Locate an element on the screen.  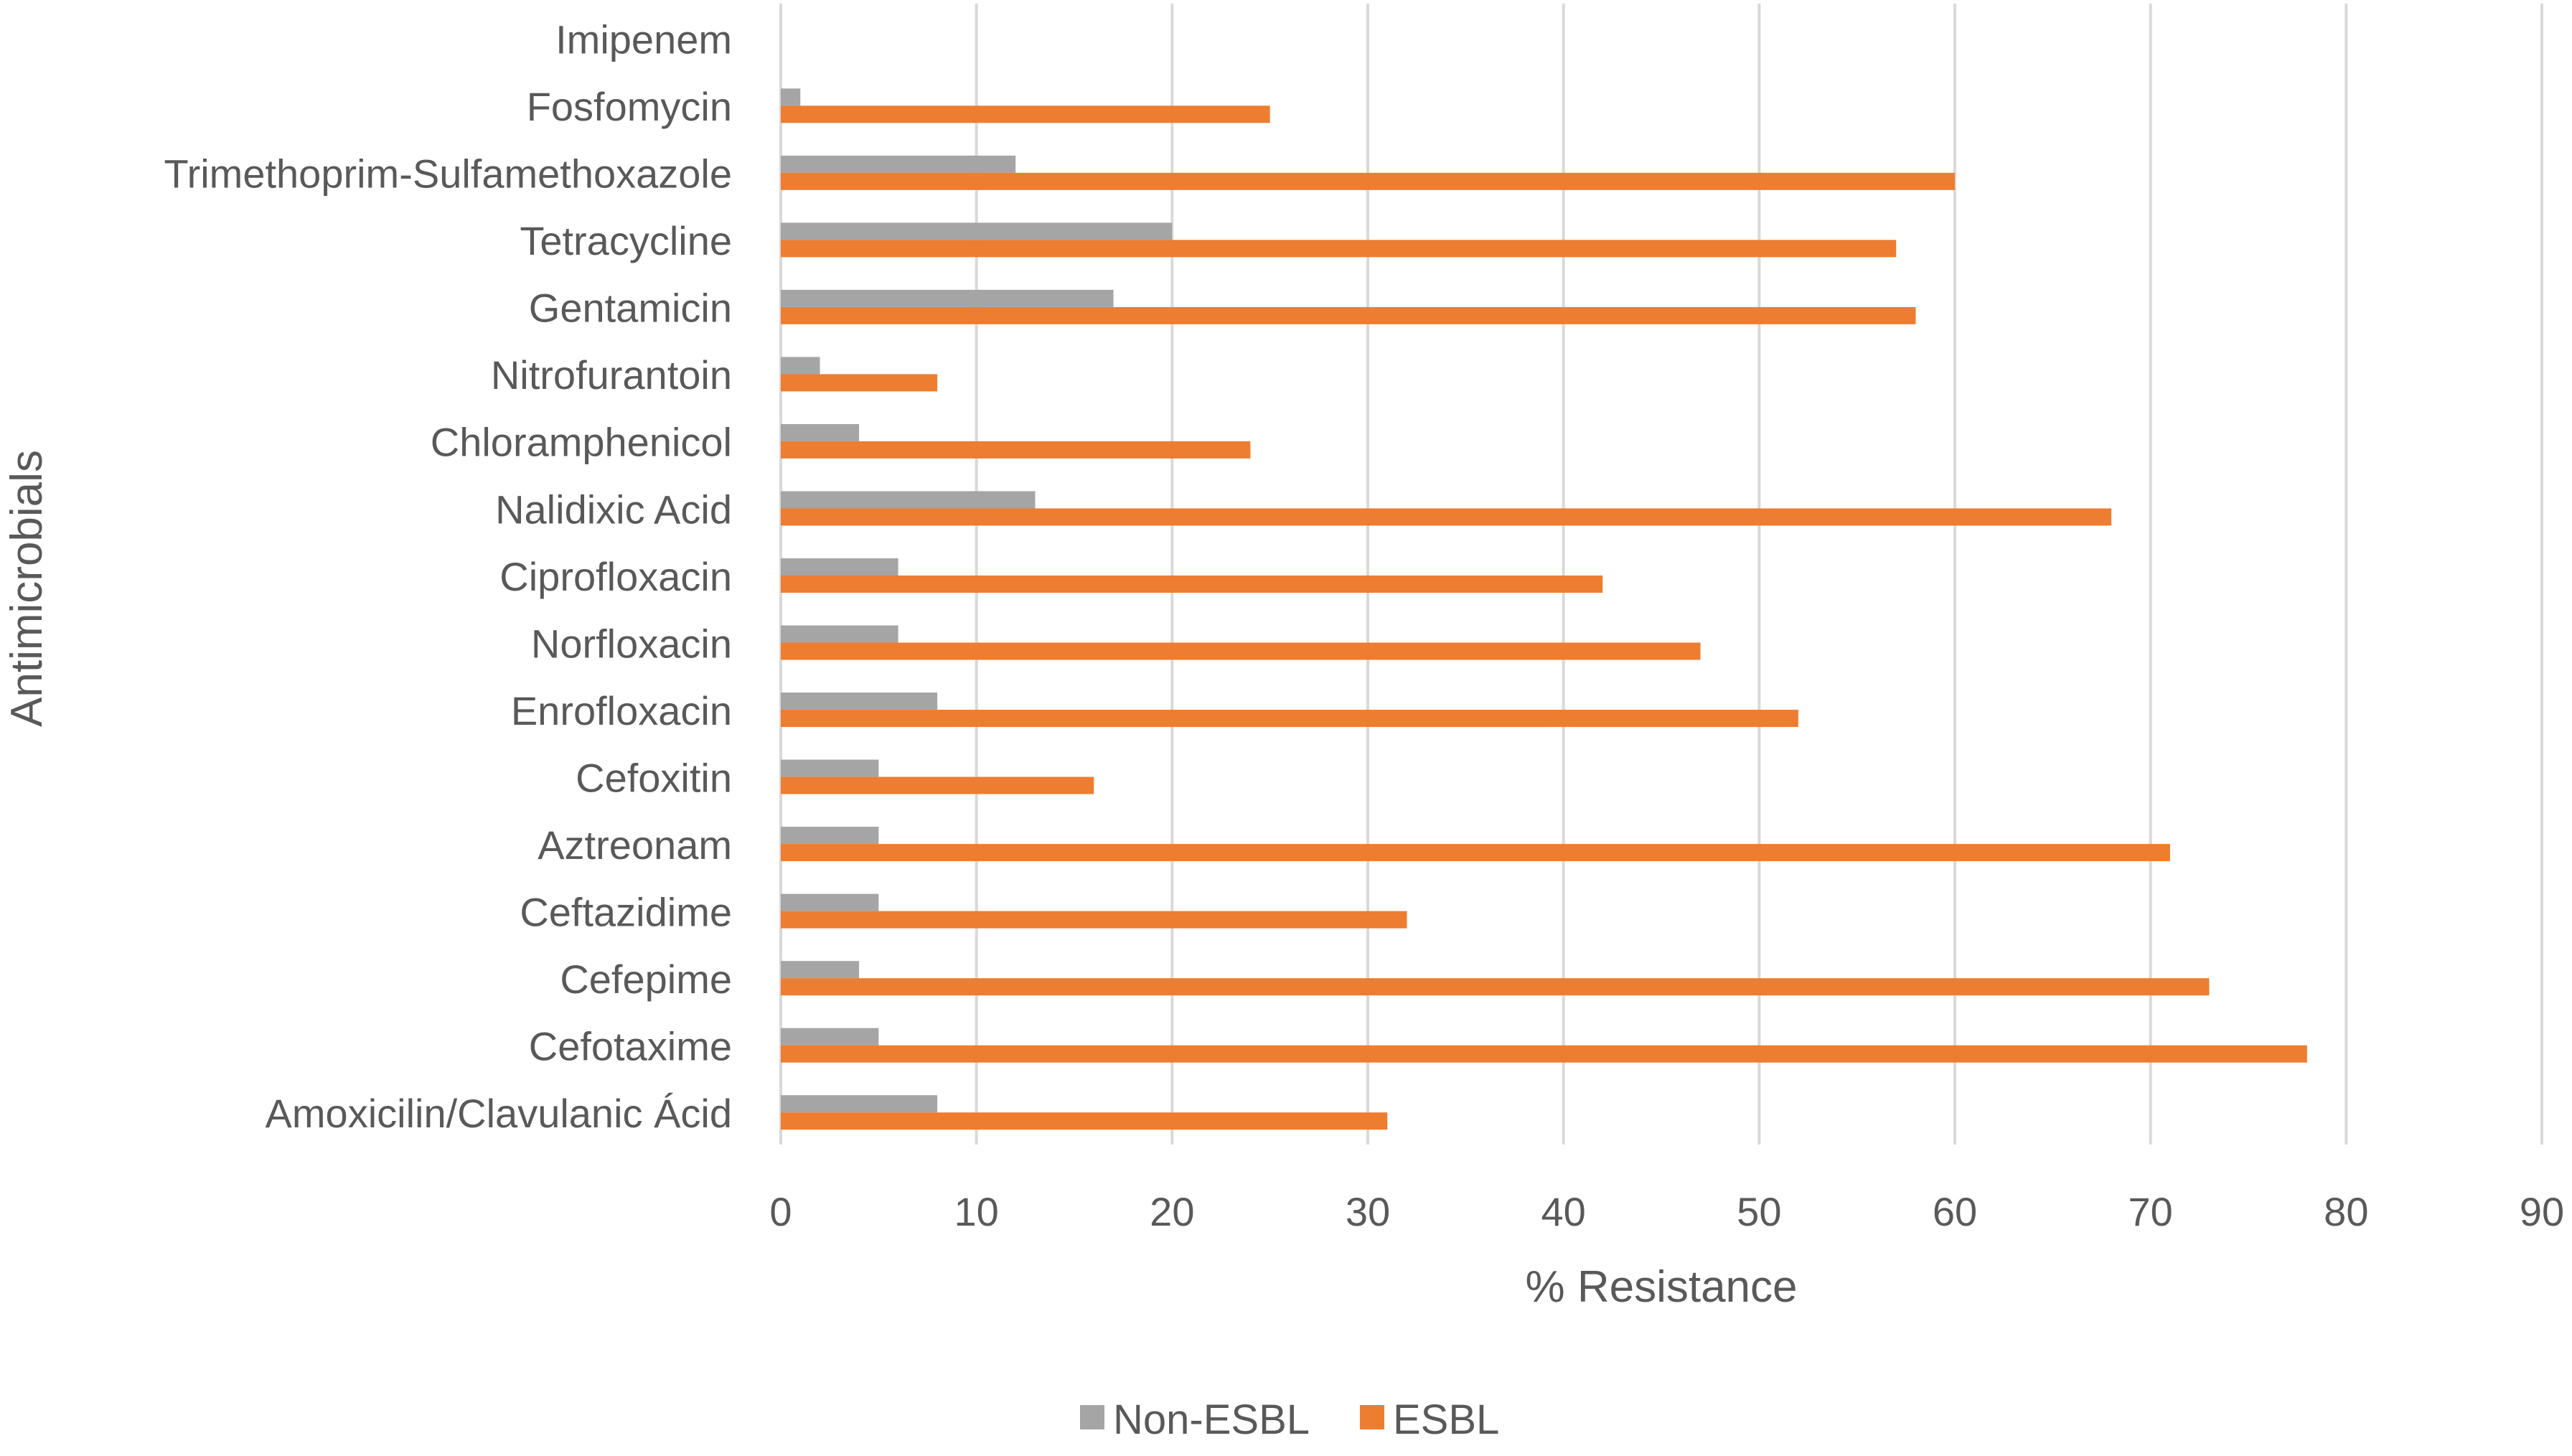
legend-label-esbl: ESBL is located at coordinates (1446, 1419).